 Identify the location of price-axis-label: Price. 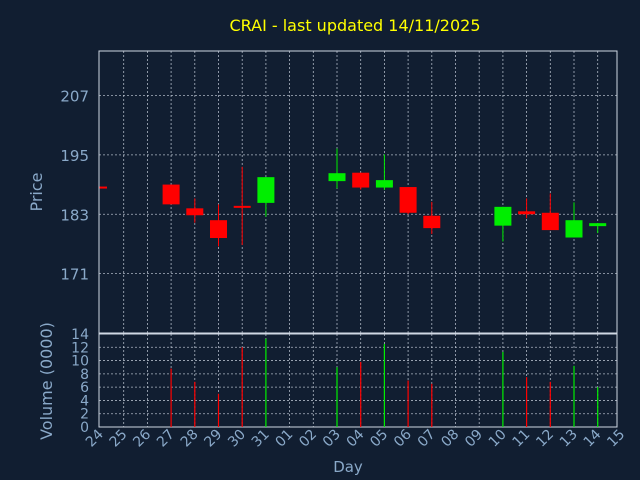
(36, 191).